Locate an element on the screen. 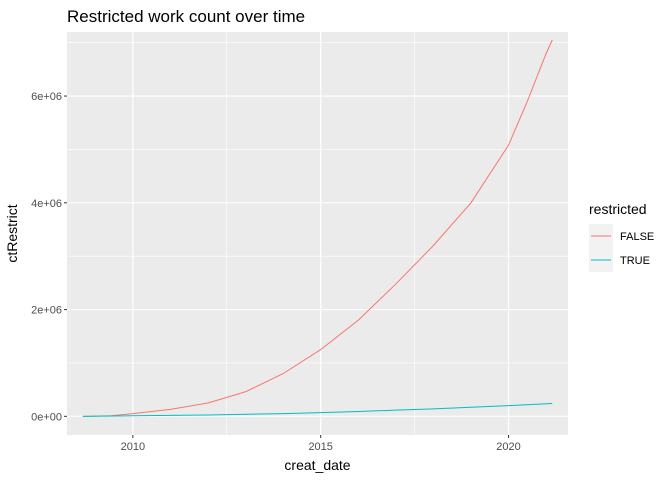 The image size is (672, 480). x-tick-label: 2015 is located at coordinates (320, 447).